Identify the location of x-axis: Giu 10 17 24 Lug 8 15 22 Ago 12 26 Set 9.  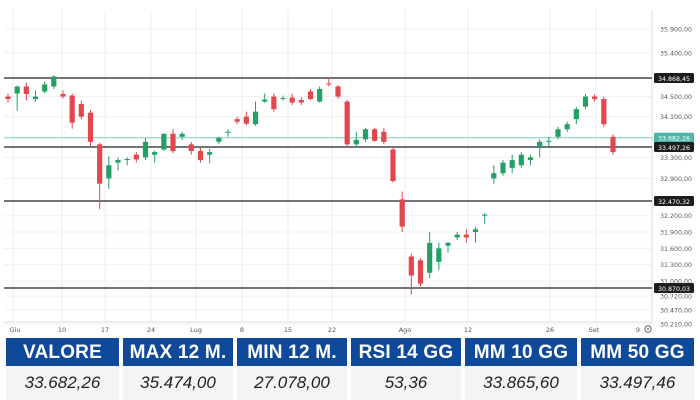
(325, 330).